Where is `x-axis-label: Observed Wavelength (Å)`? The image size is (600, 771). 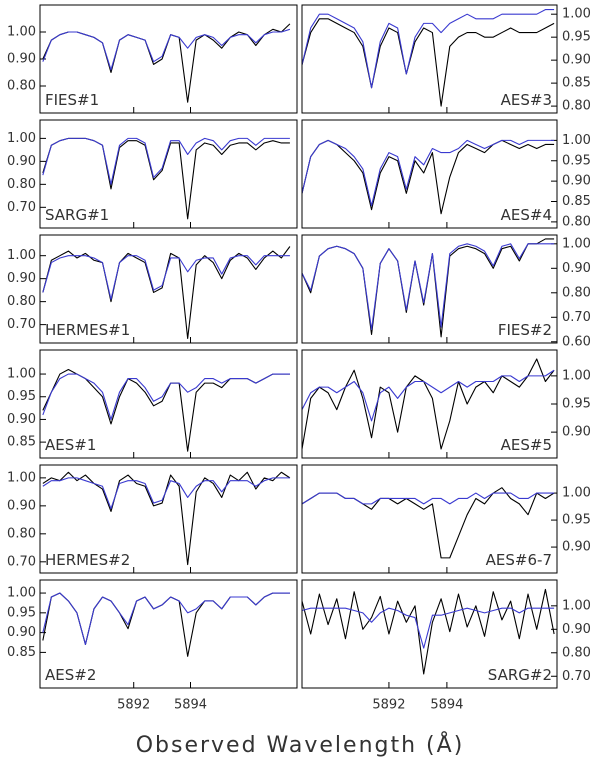
x-axis-label: Observed Wavelength (Å) is located at coordinates (300, 744).